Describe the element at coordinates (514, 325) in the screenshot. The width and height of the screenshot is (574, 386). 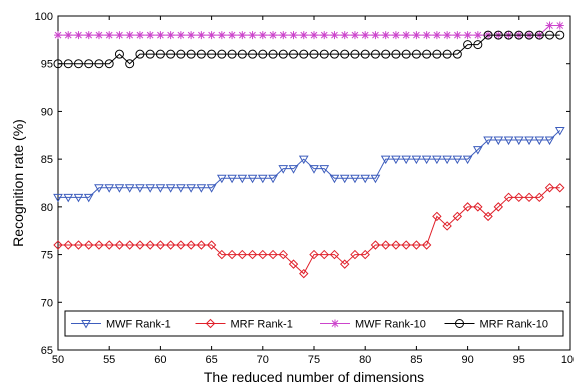
I see `legend-label: MRF Rank-10` at that location.